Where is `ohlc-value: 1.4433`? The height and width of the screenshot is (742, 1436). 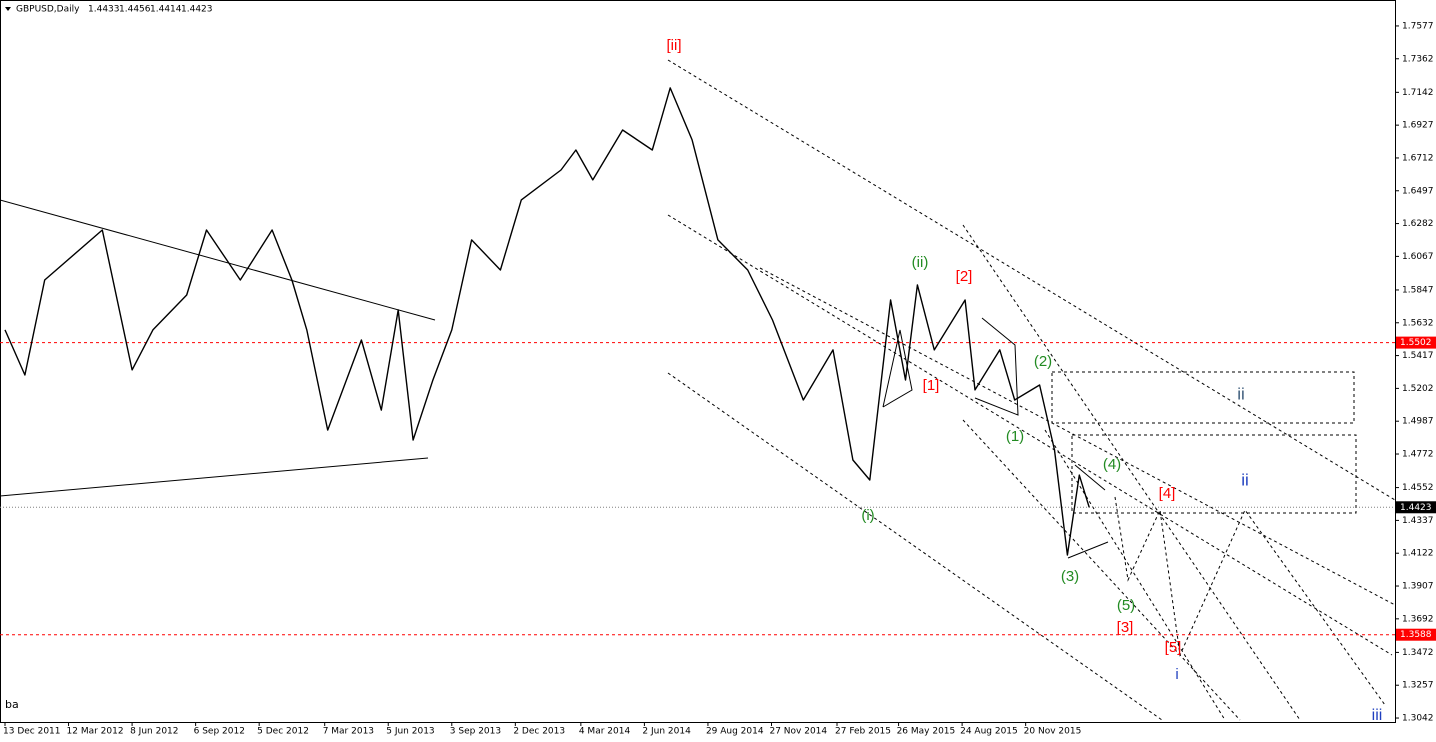 ohlc-value: 1.4433 is located at coordinates (104, 10).